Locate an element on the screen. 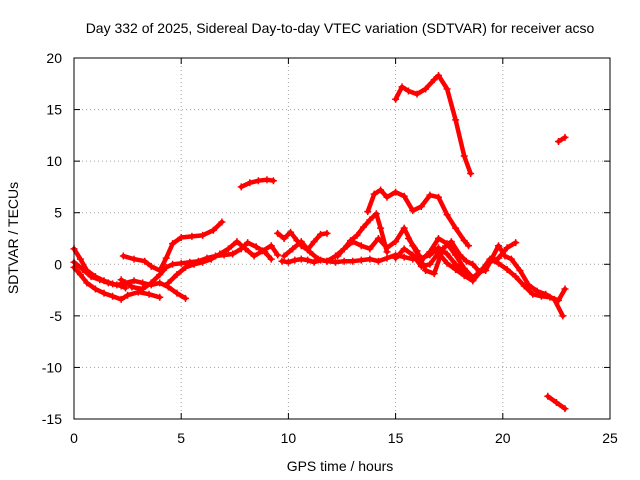 This screenshot has width=640, height=480. series-line is located at coordinates (418, 217).